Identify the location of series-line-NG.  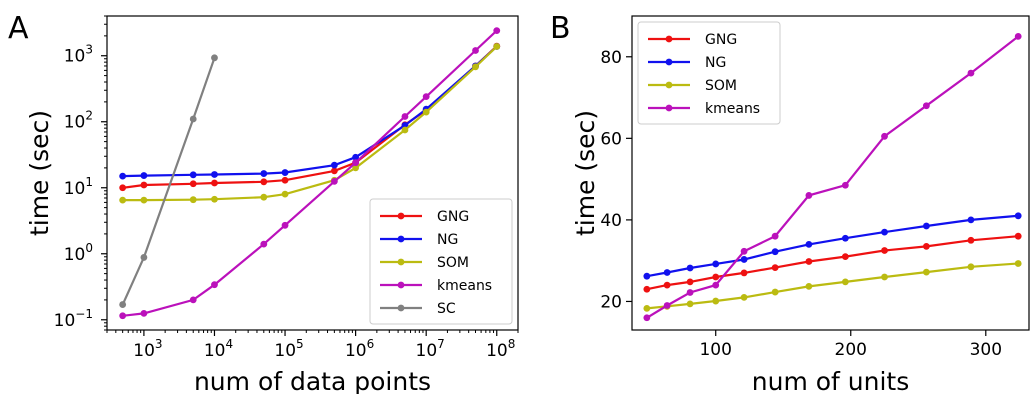
(832, 246).